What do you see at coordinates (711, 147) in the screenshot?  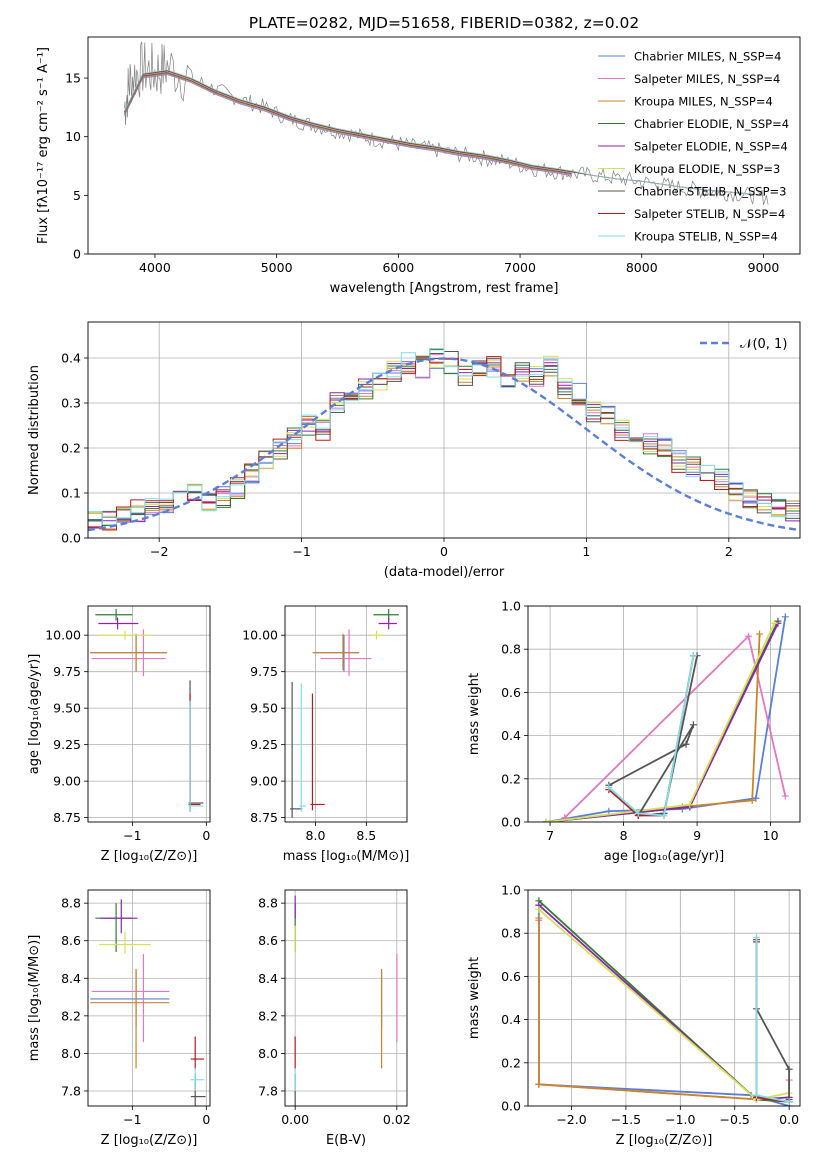 I see `legend-label: Salpeter ELODIE, N_SSP=4` at bounding box center [711, 147].